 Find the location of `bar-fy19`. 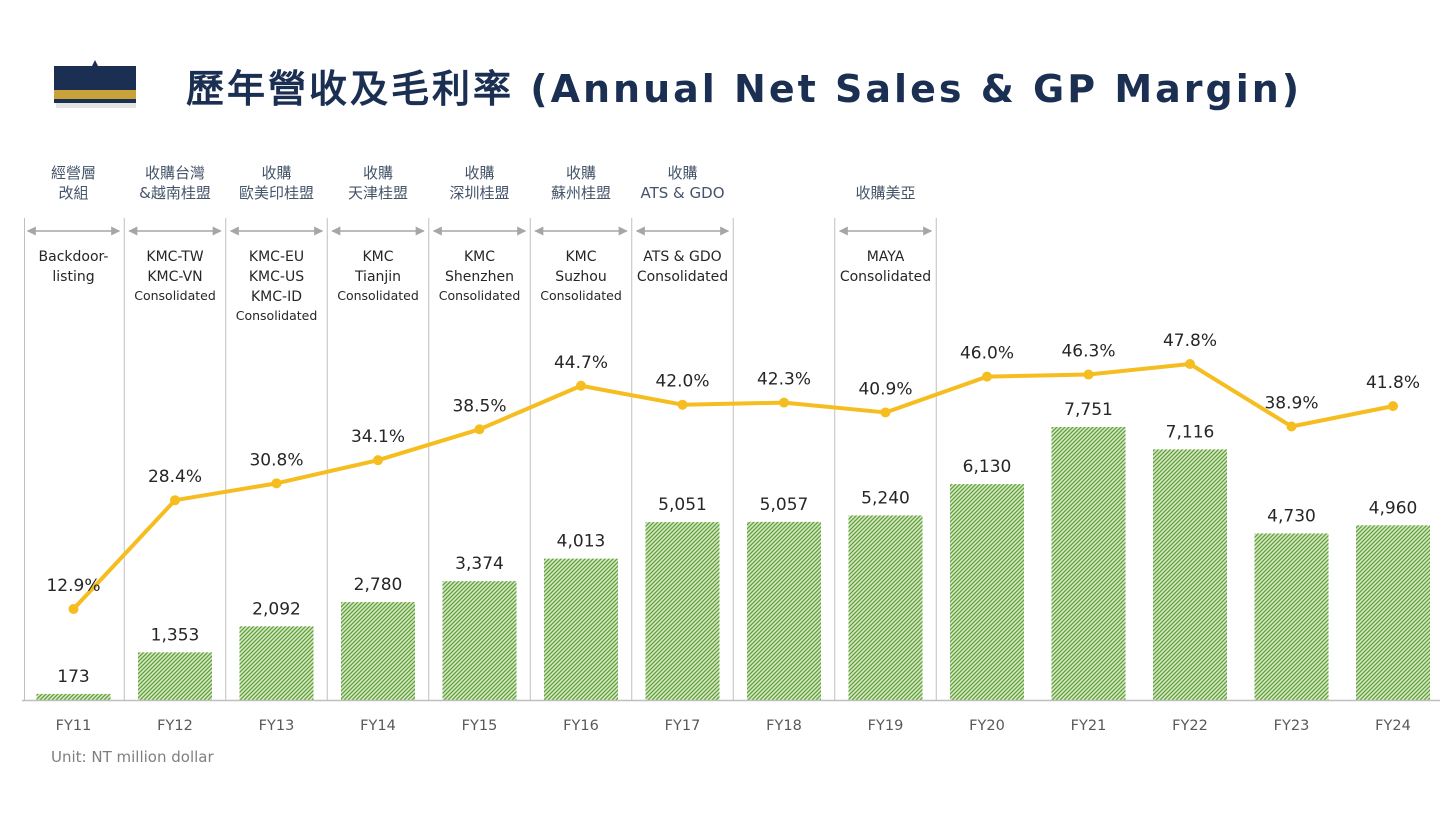

bar-fy19 is located at coordinates (885, 607).